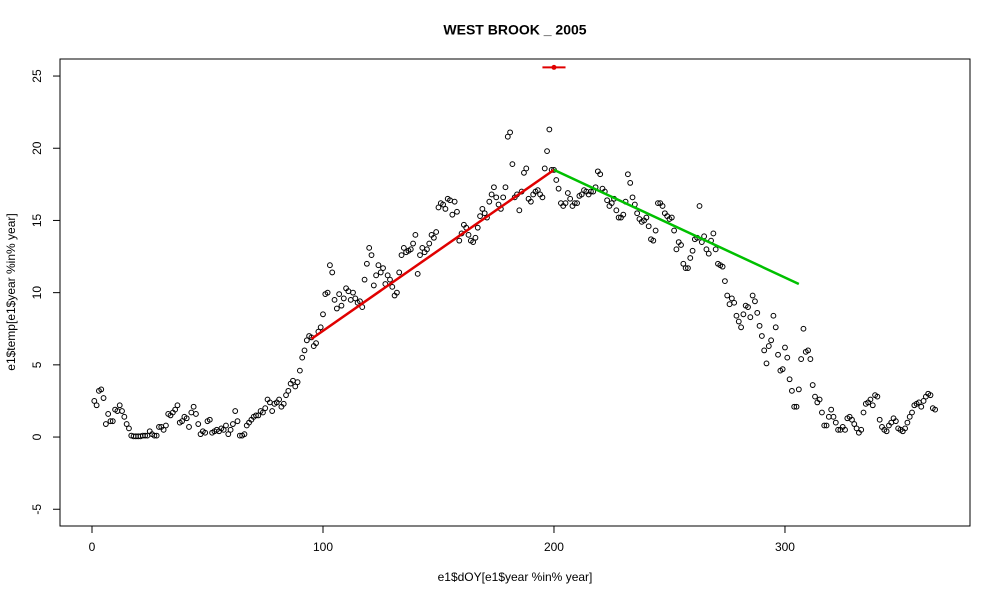 Image resolution: width=1000 pixels, height=600 pixels. Describe the element at coordinates (323, 547) in the screenshot. I see `x-tick-label: 100` at that location.